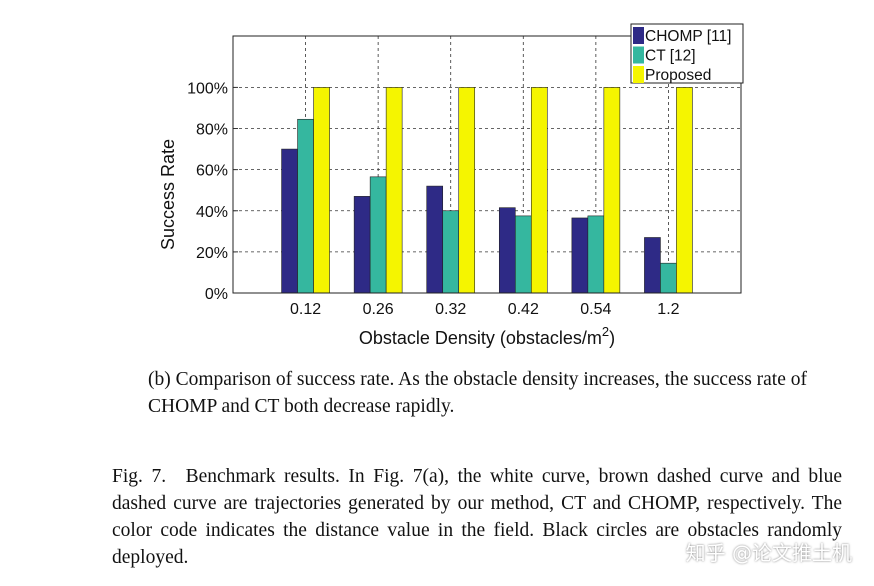 The image size is (874, 586). What do you see at coordinates (216, 294) in the screenshot?
I see `y-tick-label: 0%` at bounding box center [216, 294].